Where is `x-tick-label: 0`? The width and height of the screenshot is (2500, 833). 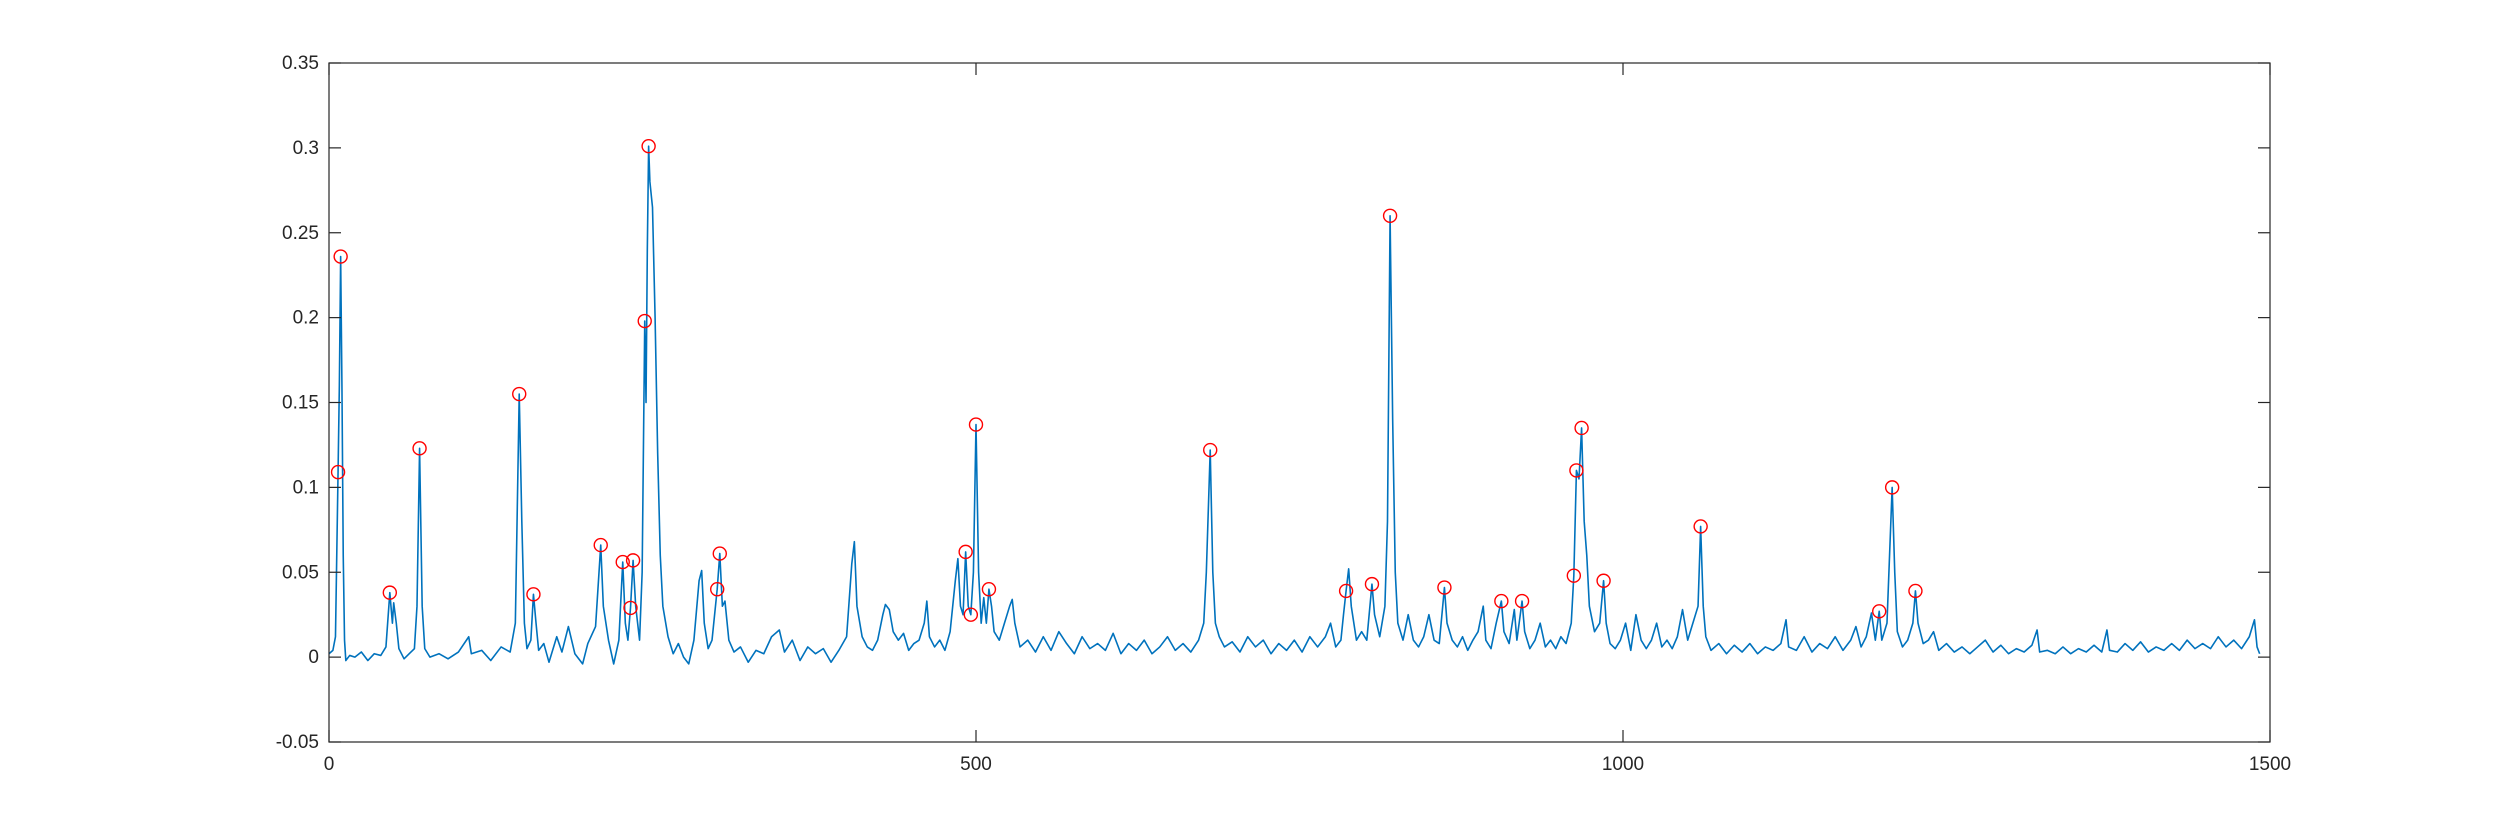 x-tick-label: 0 is located at coordinates (329, 764).